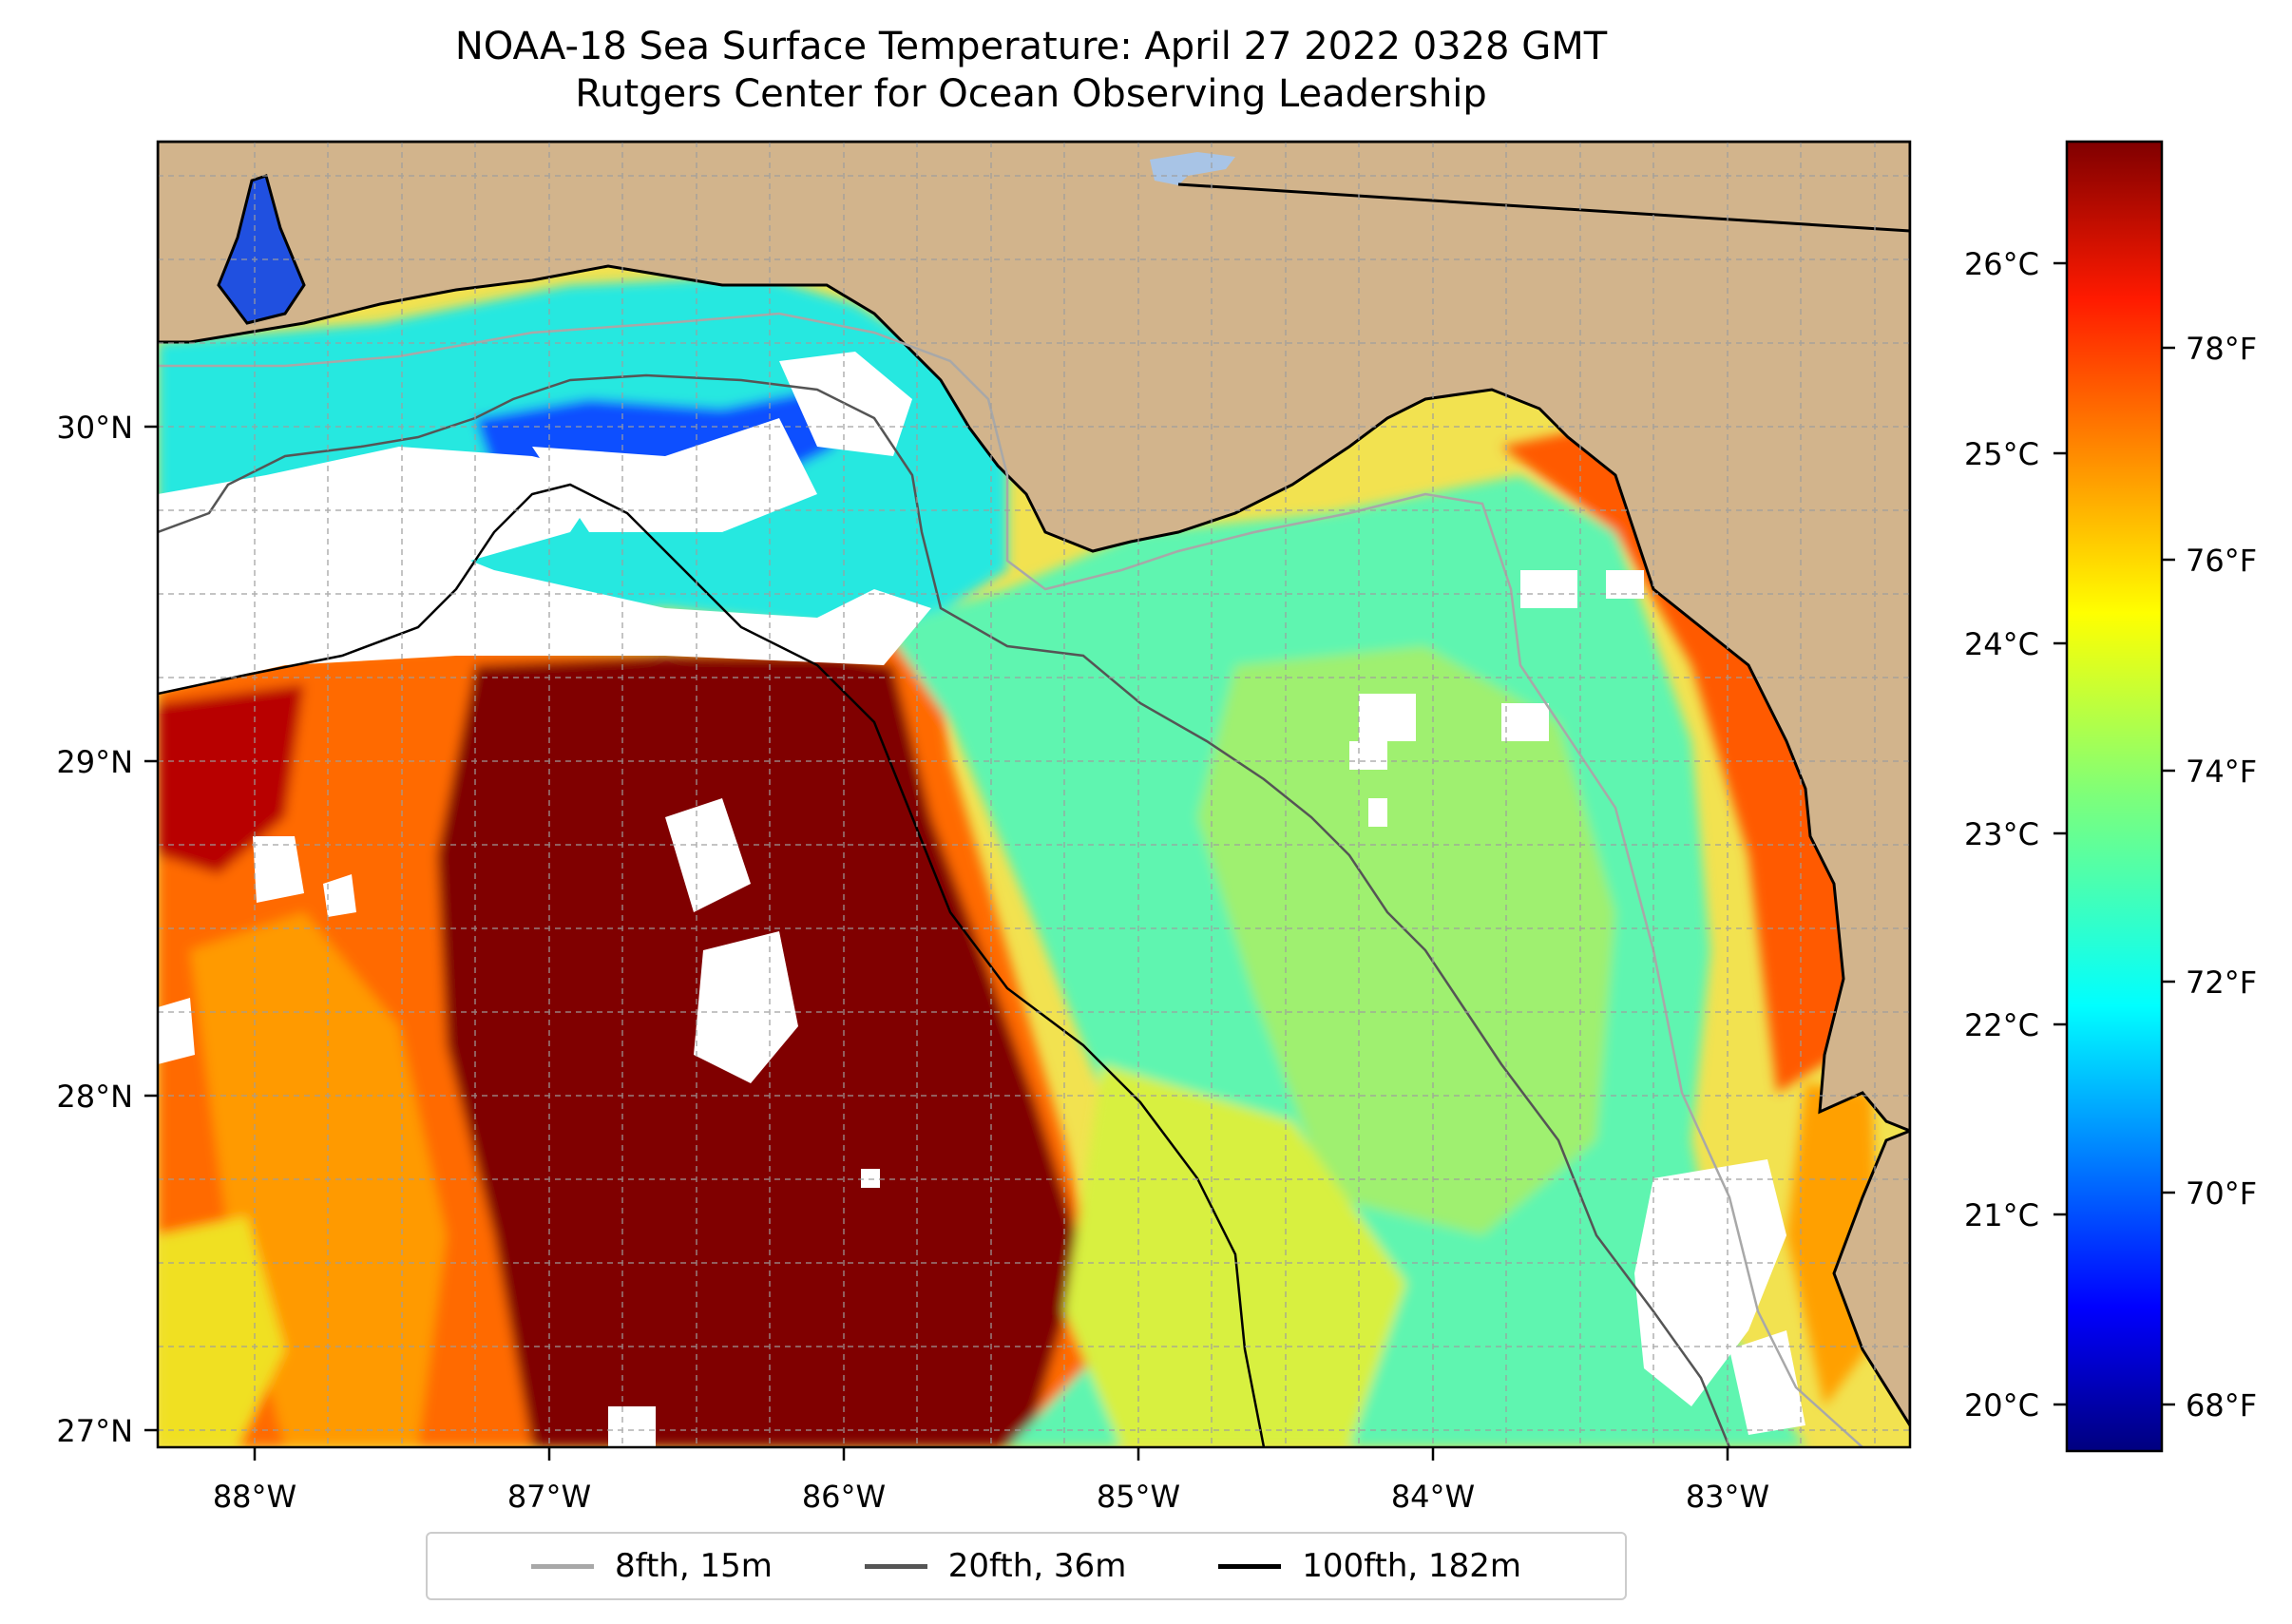 This screenshot has width=2292, height=1624. Describe the element at coordinates (2001, 264) in the screenshot. I see `colorbar-c-26: 26°C` at that location.